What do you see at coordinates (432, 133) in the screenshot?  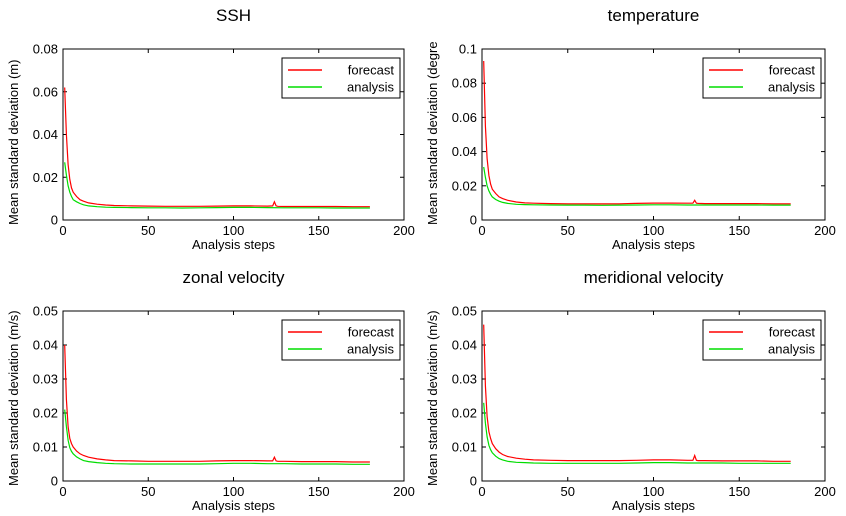 I see `y-axis-label: Mean standard deviation (degre` at bounding box center [432, 133].